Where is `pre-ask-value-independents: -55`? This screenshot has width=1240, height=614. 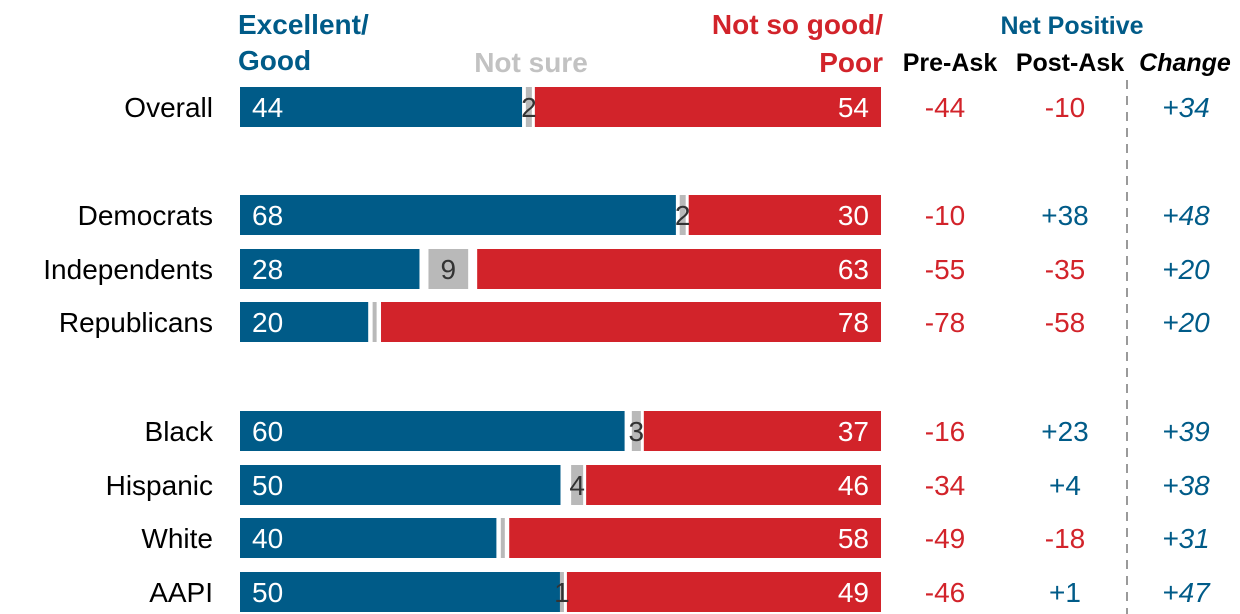 pre-ask-value-independents: -55 is located at coordinates (945, 269).